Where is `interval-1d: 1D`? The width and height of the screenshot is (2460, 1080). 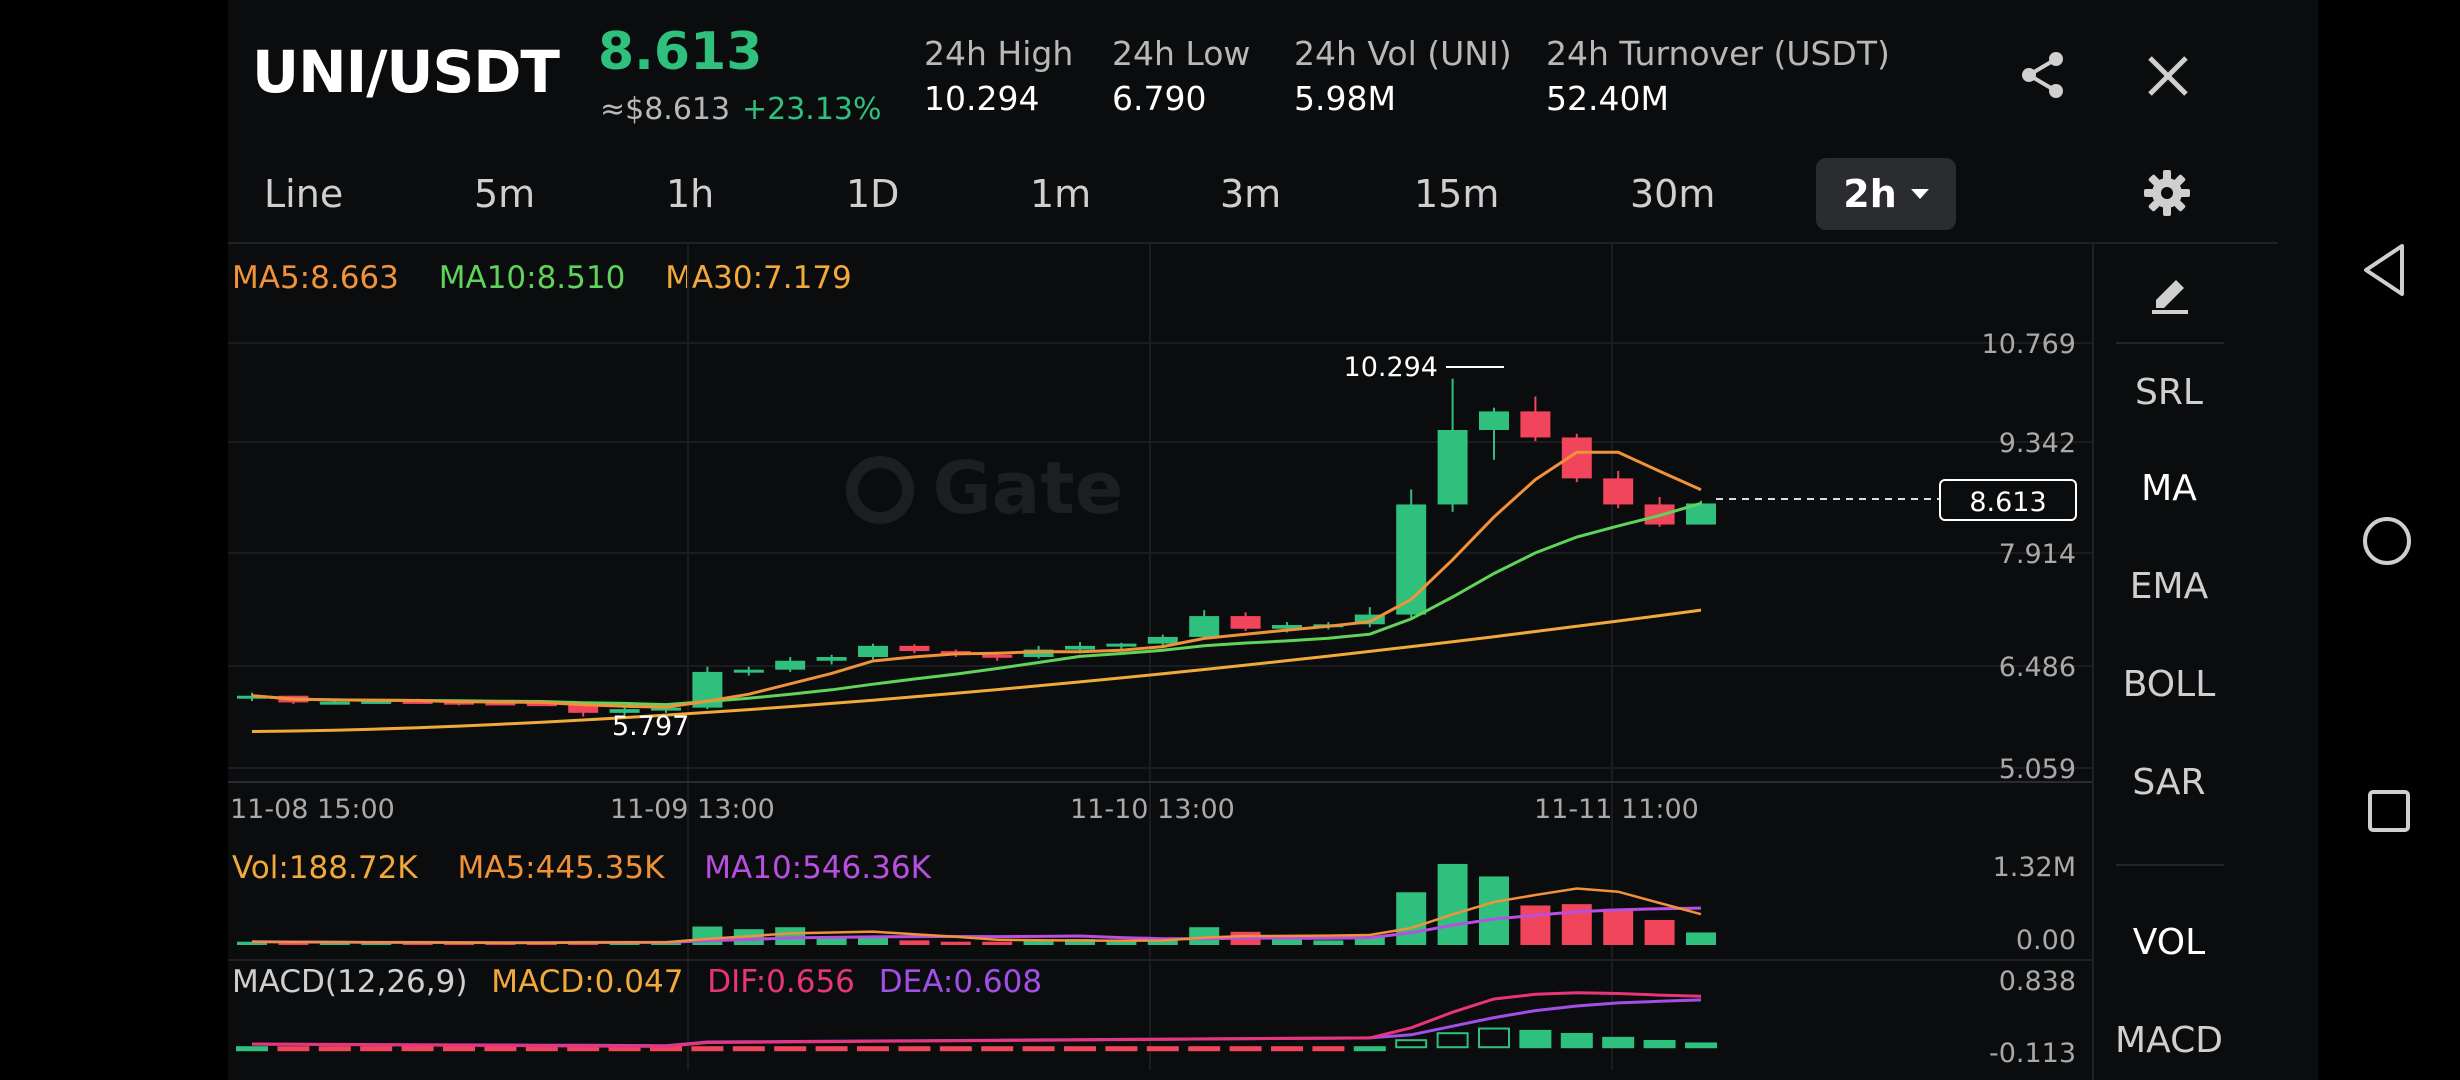 interval-1d: 1D is located at coordinates (873, 194).